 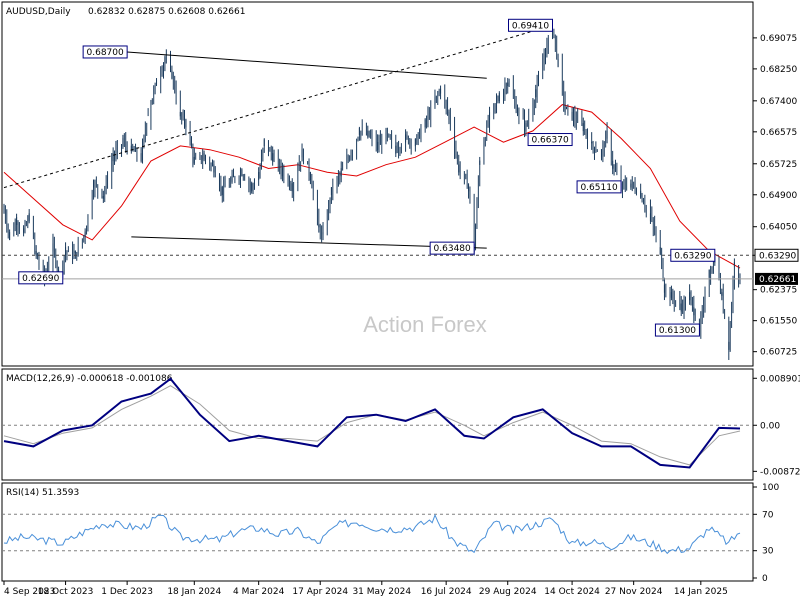 I want to click on macd-y-tick-label: 0.00, so click(x=770, y=426).